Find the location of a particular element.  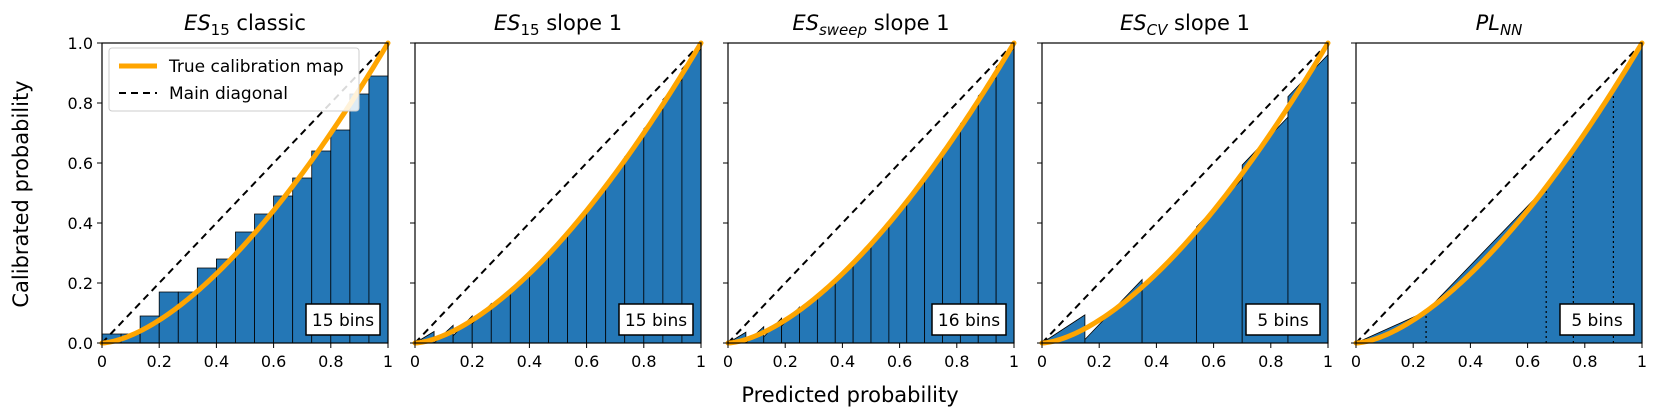

panel-title: ESsweep slope 1 is located at coordinates (870, 25).